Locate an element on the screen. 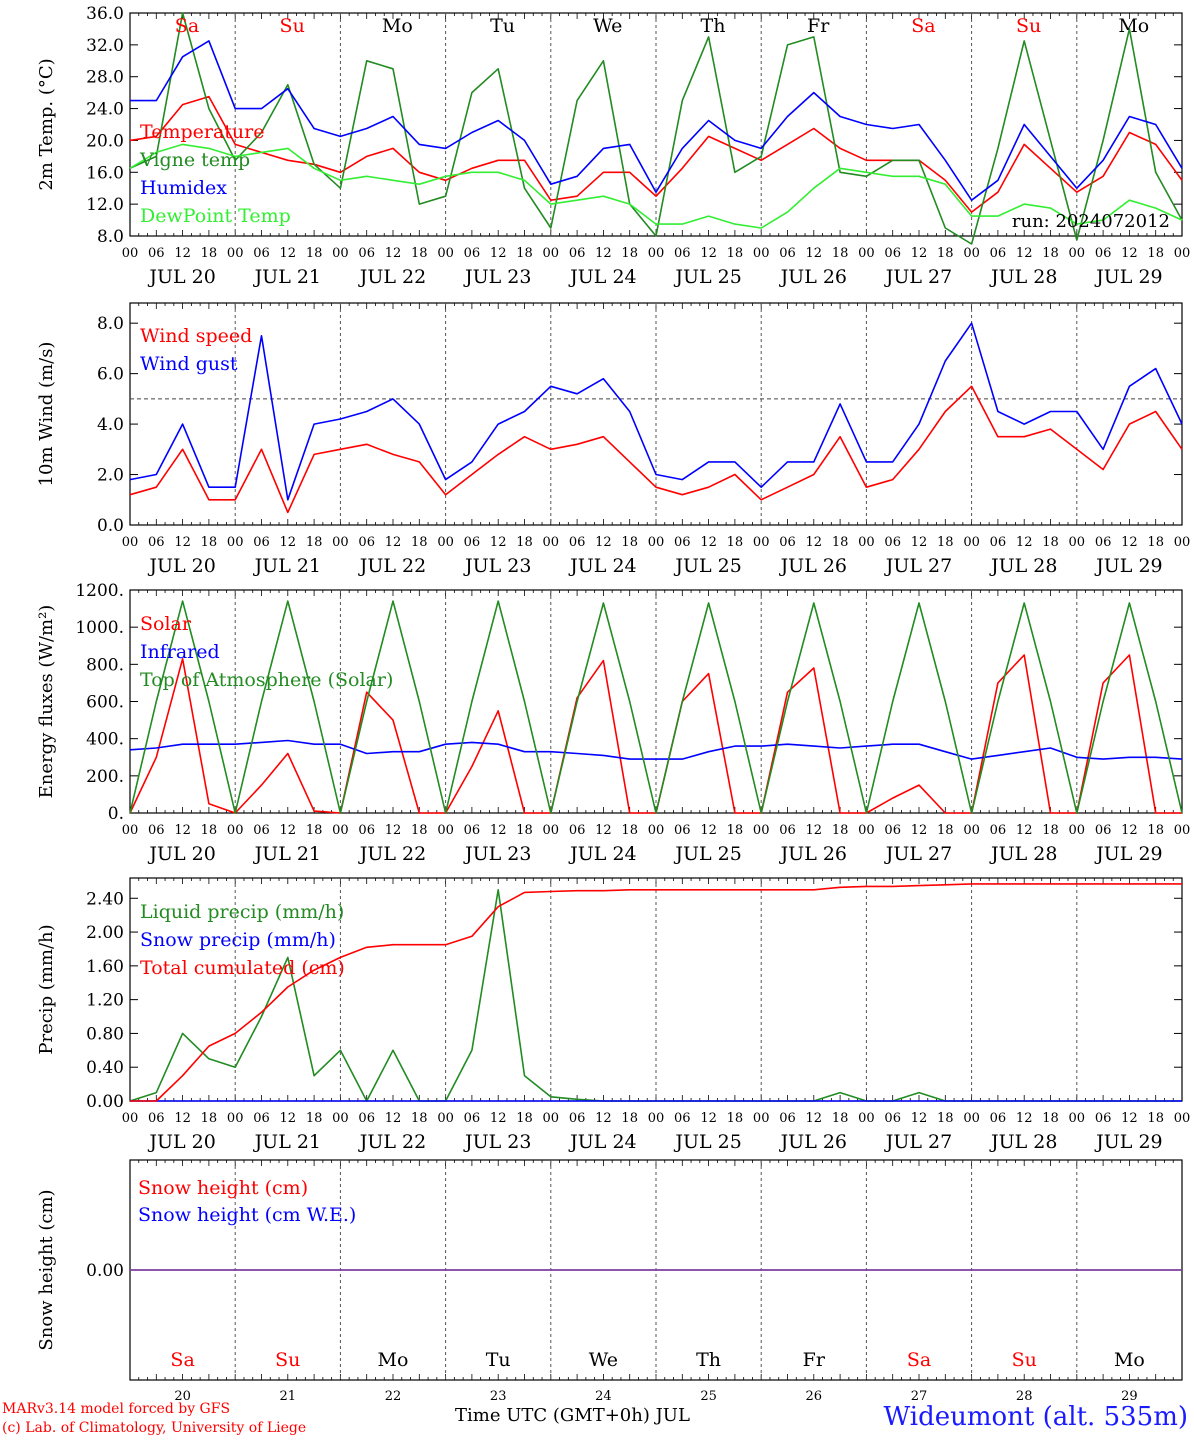  y-tick-label: 2.40 is located at coordinates (105, 899).